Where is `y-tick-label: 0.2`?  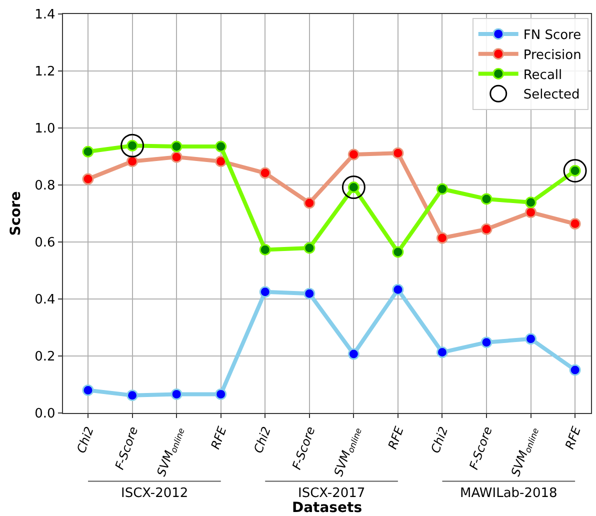 y-tick-label: 0.2 is located at coordinates (45, 357).